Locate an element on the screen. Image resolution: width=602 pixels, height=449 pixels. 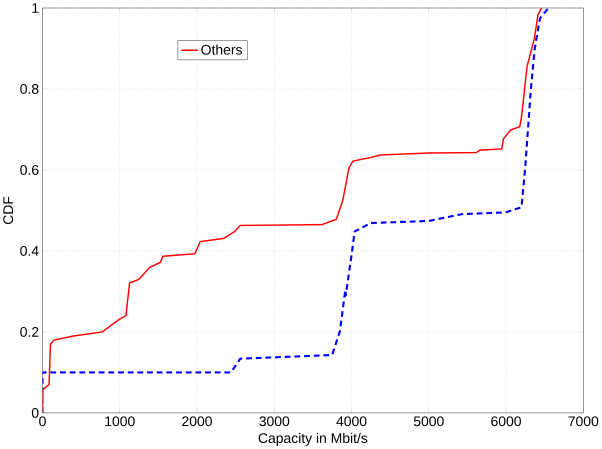
y-tick-label: 0.2 is located at coordinates (29, 331).